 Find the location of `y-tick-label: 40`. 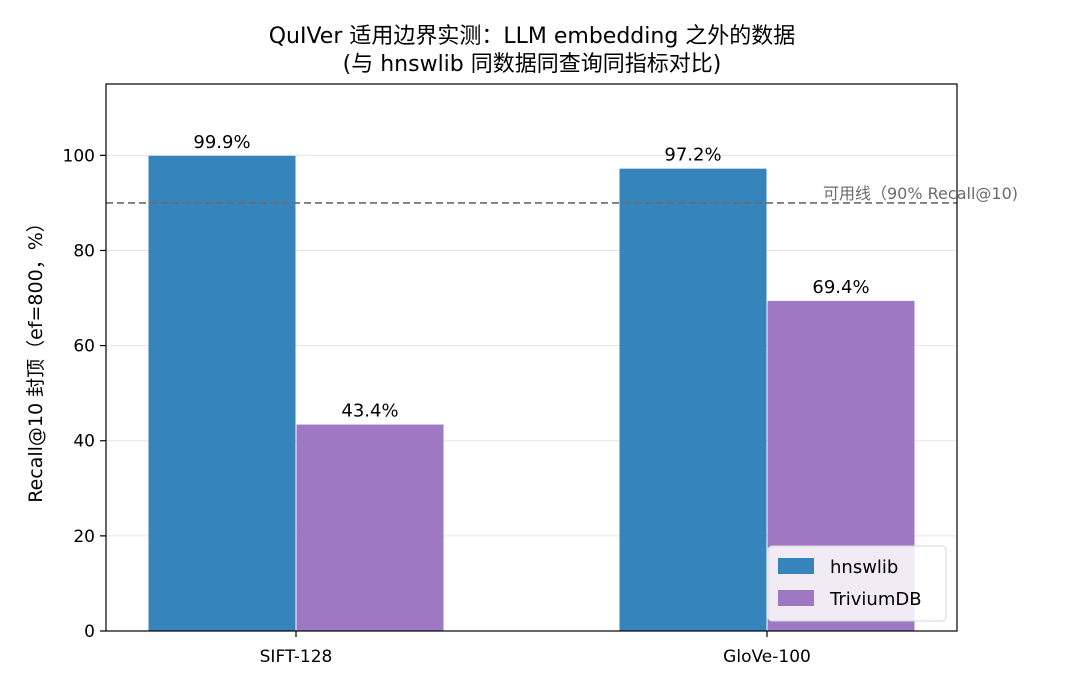

y-tick-label: 40 is located at coordinates (84, 442).